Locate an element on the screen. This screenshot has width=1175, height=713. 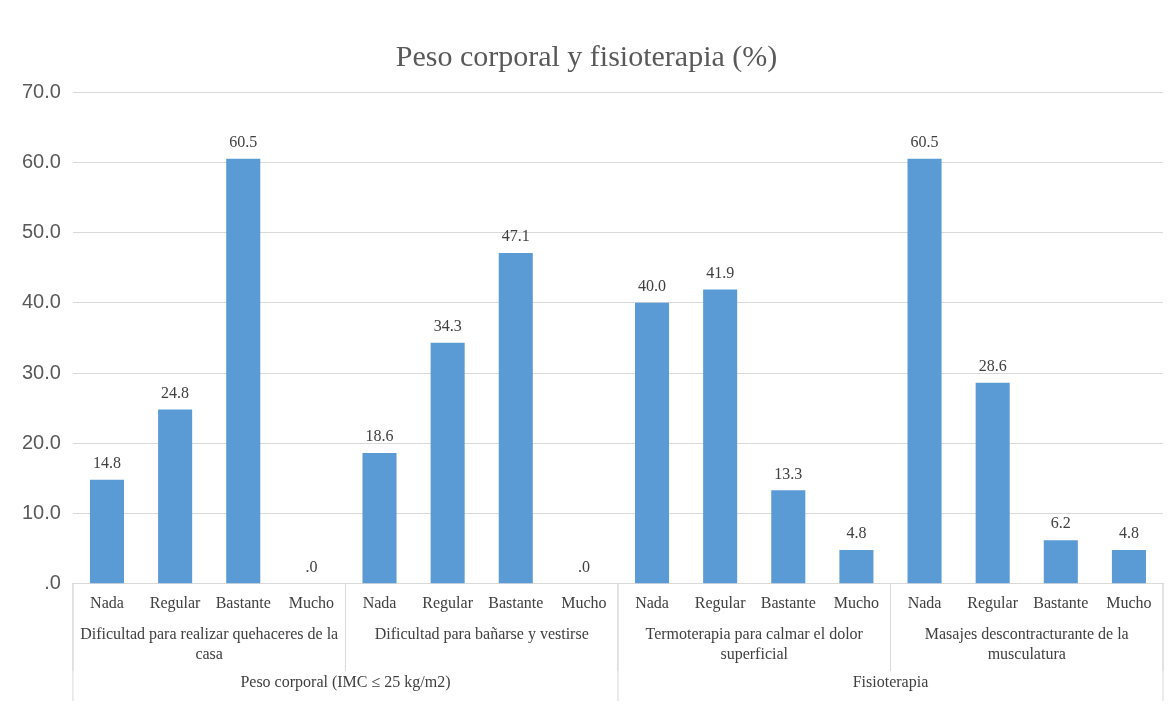
data-label: 6.2 is located at coordinates (1060, 523).